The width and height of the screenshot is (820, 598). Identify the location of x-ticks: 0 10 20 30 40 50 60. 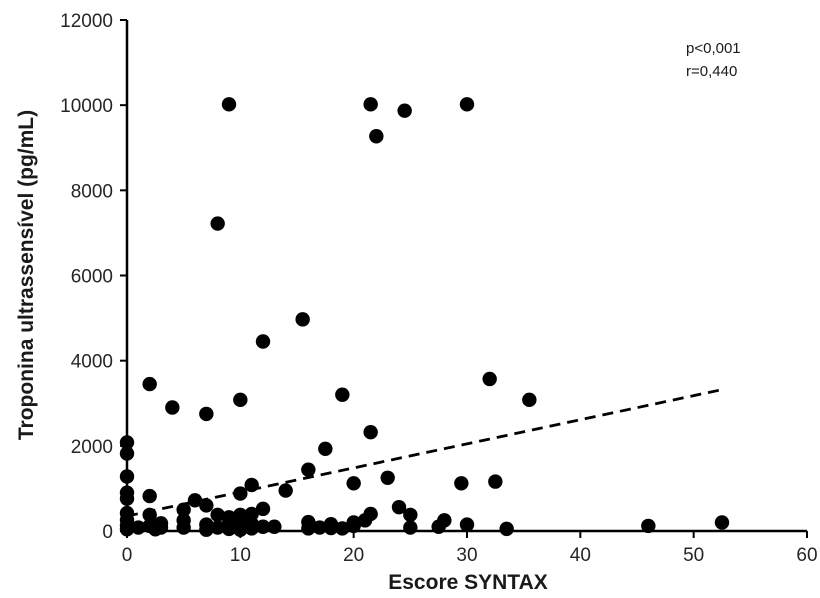
(470, 548).